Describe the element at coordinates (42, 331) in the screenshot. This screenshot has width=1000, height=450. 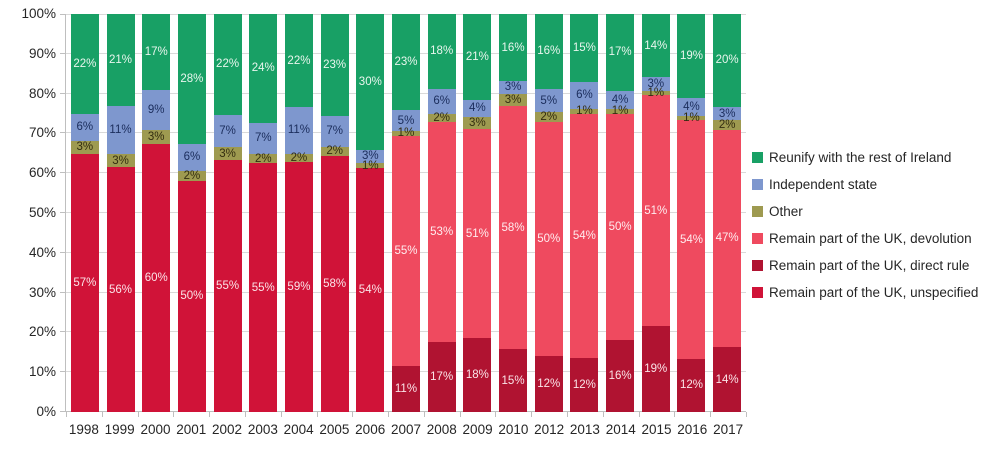
I see `y-axis-label: 20%` at that location.